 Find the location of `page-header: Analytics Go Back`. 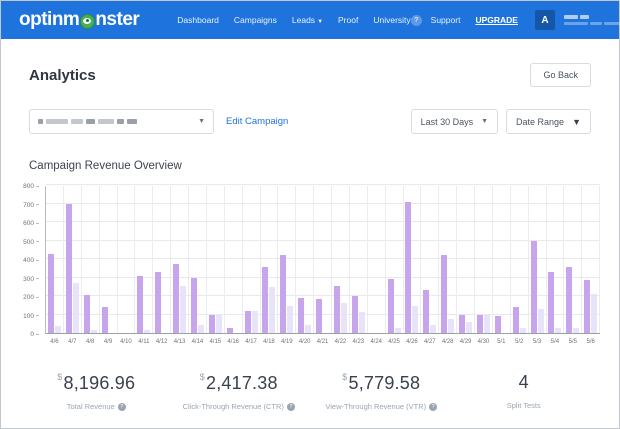

page-header: Analytics Go Back is located at coordinates (310, 63).